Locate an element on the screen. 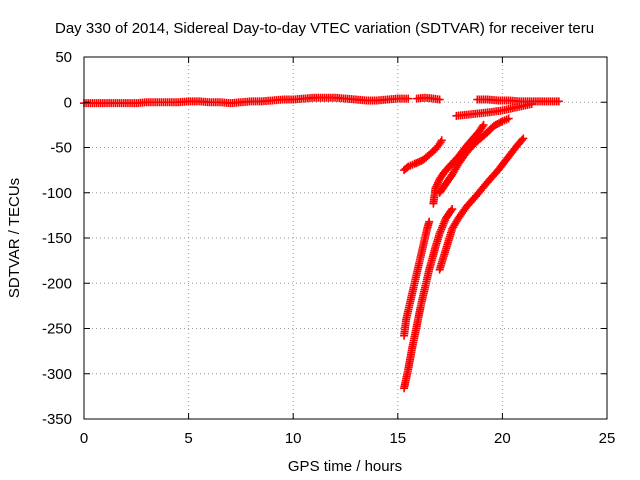 The image size is (640, 480). y-tick-label: -300 is located at coordinates (57, 374).